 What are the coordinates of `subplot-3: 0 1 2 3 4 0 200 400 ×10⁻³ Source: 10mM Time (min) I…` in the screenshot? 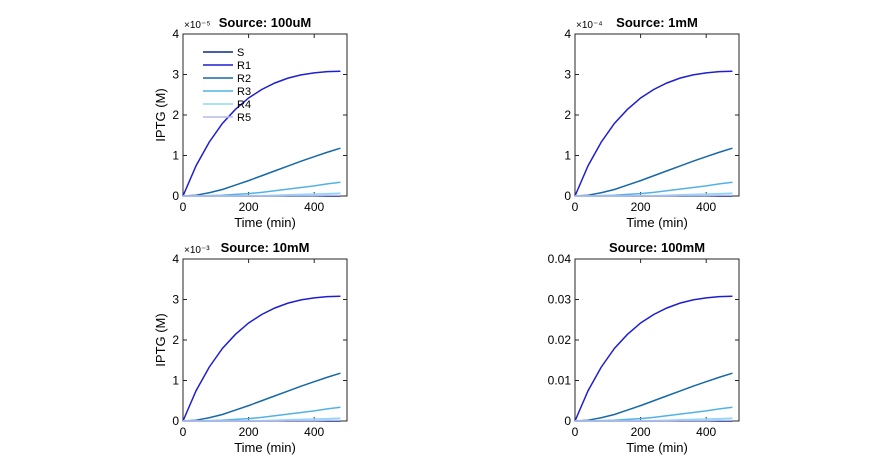 It's located at (250, 347).